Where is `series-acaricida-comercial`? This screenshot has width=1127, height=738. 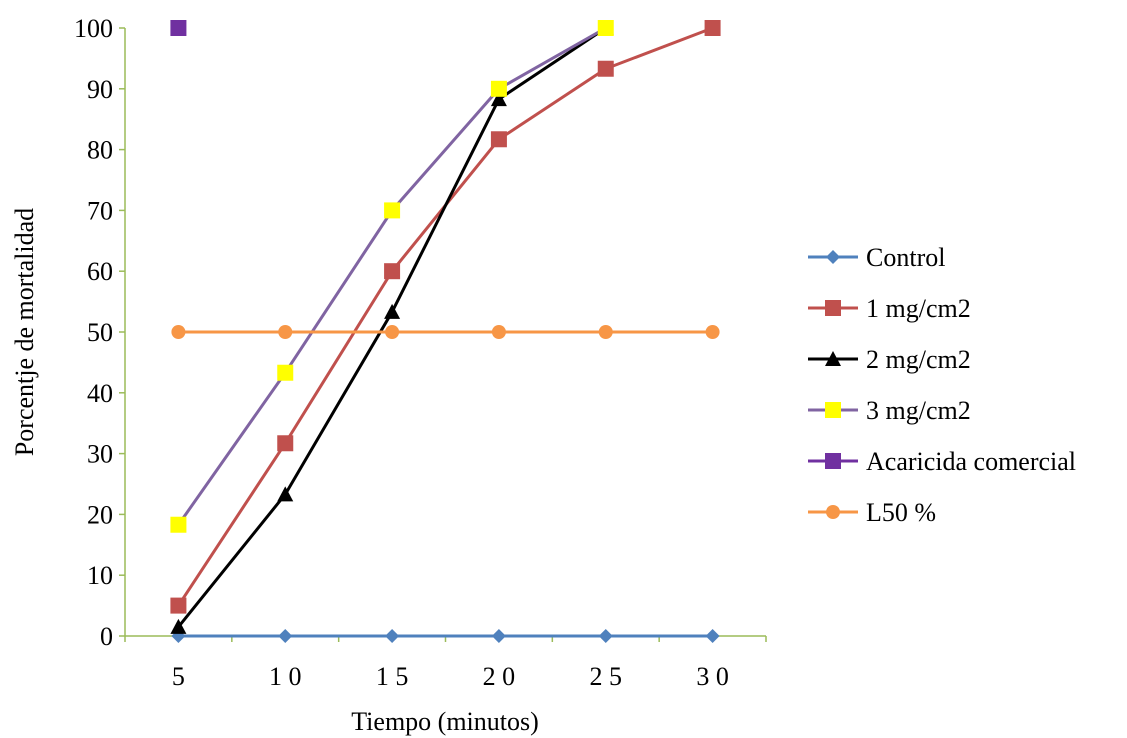 series-acaricida-comercial is located at coordinates (178, 28).